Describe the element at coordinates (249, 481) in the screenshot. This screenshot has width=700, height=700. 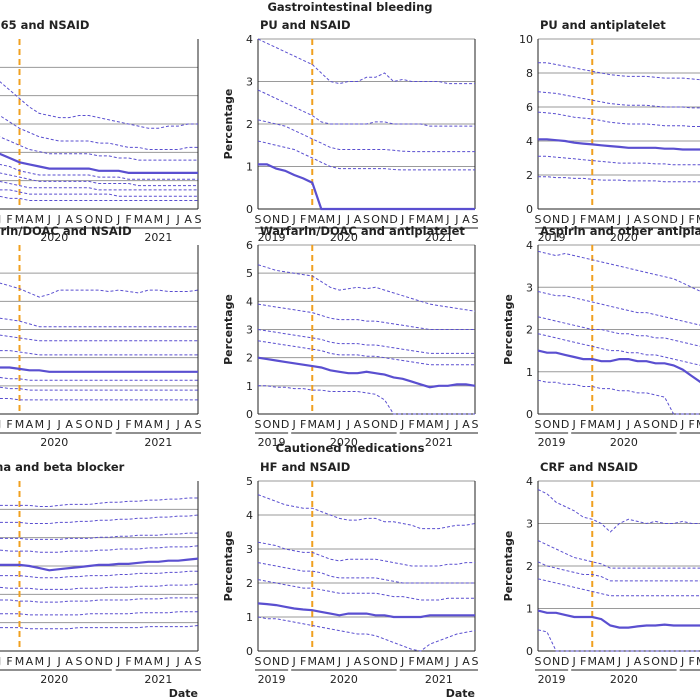
I see `y-tick-label: 5` at that location.